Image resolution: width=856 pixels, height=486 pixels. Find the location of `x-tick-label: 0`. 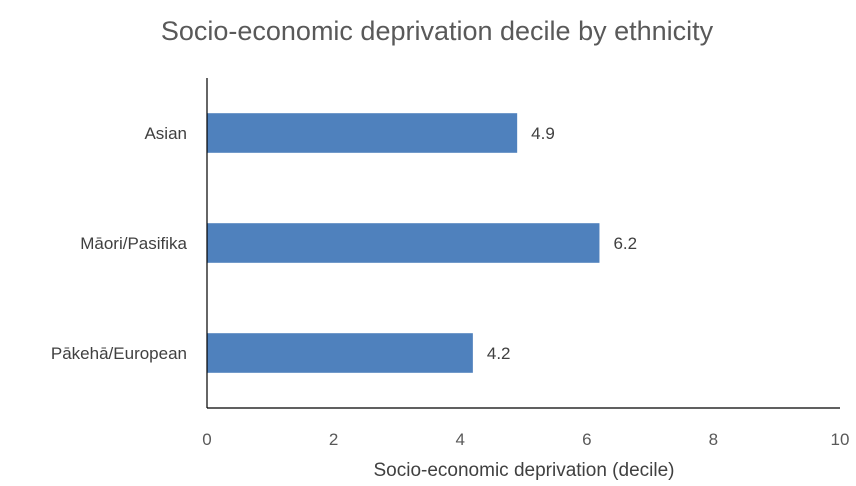

x-tick-label: 0 is located at coordinates (206, 439).